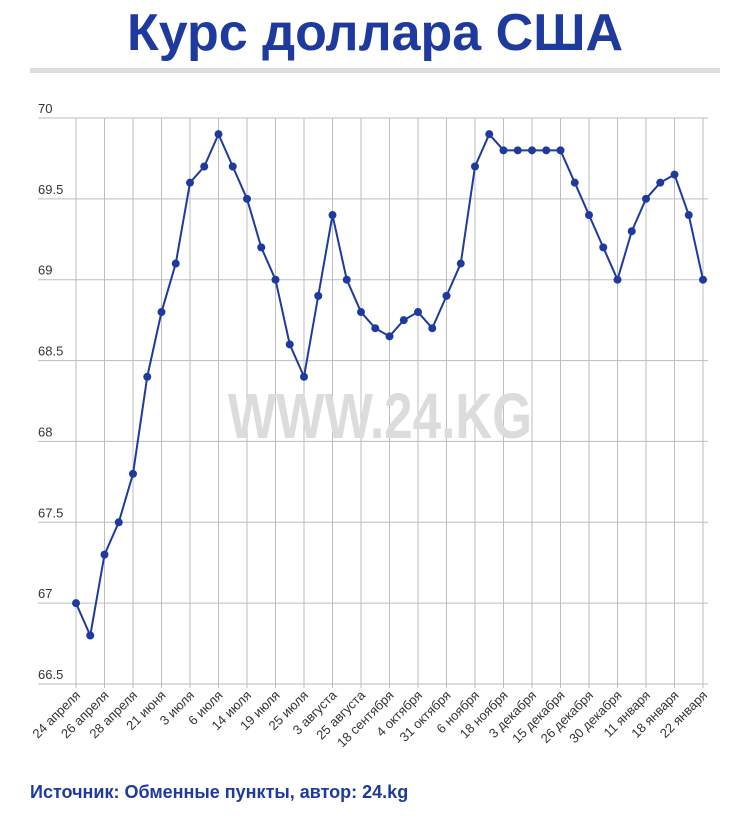 The height and width of the screenshot is (823, 750). Describe the element at coordinates (50, 189) in the screenshot. I see `y-tick-label: 69.5` at that location.